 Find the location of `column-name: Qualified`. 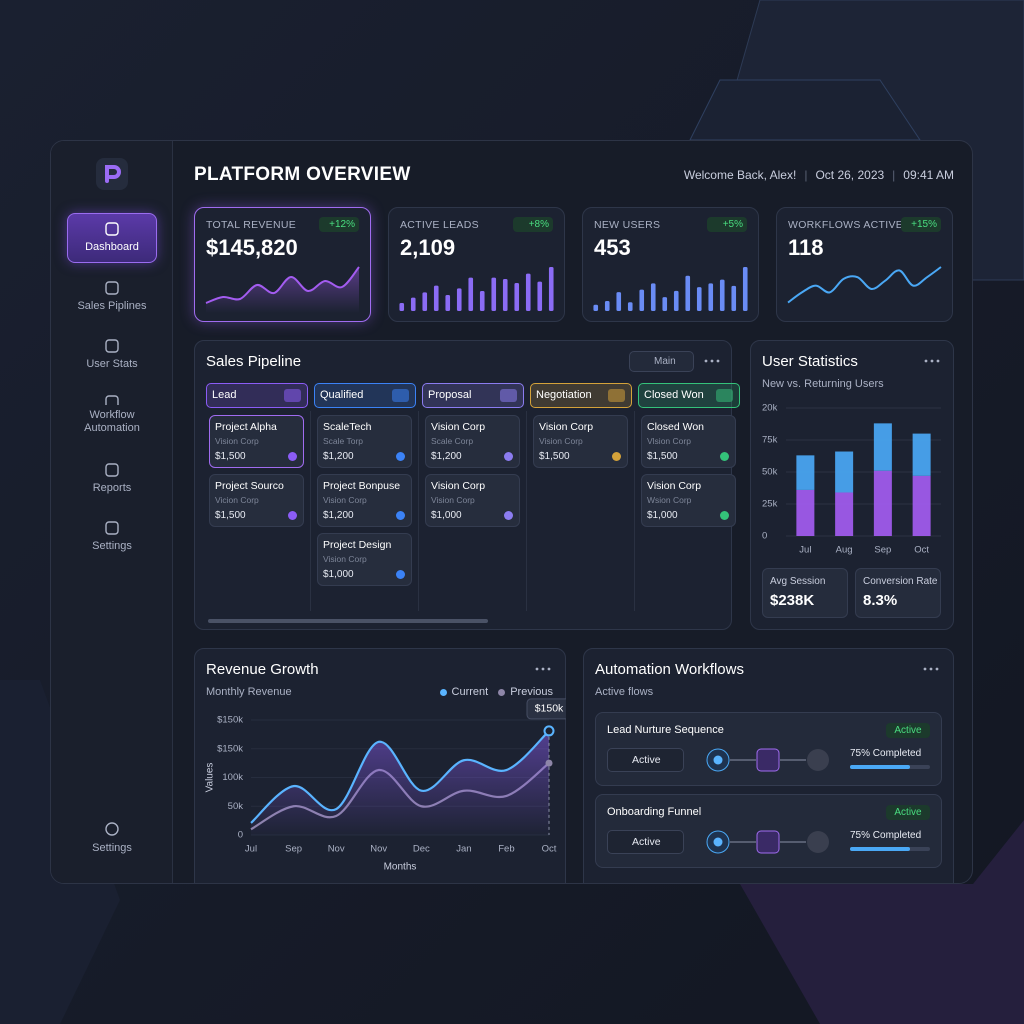

column-name: Qualified is located at coordinates (342, 395).